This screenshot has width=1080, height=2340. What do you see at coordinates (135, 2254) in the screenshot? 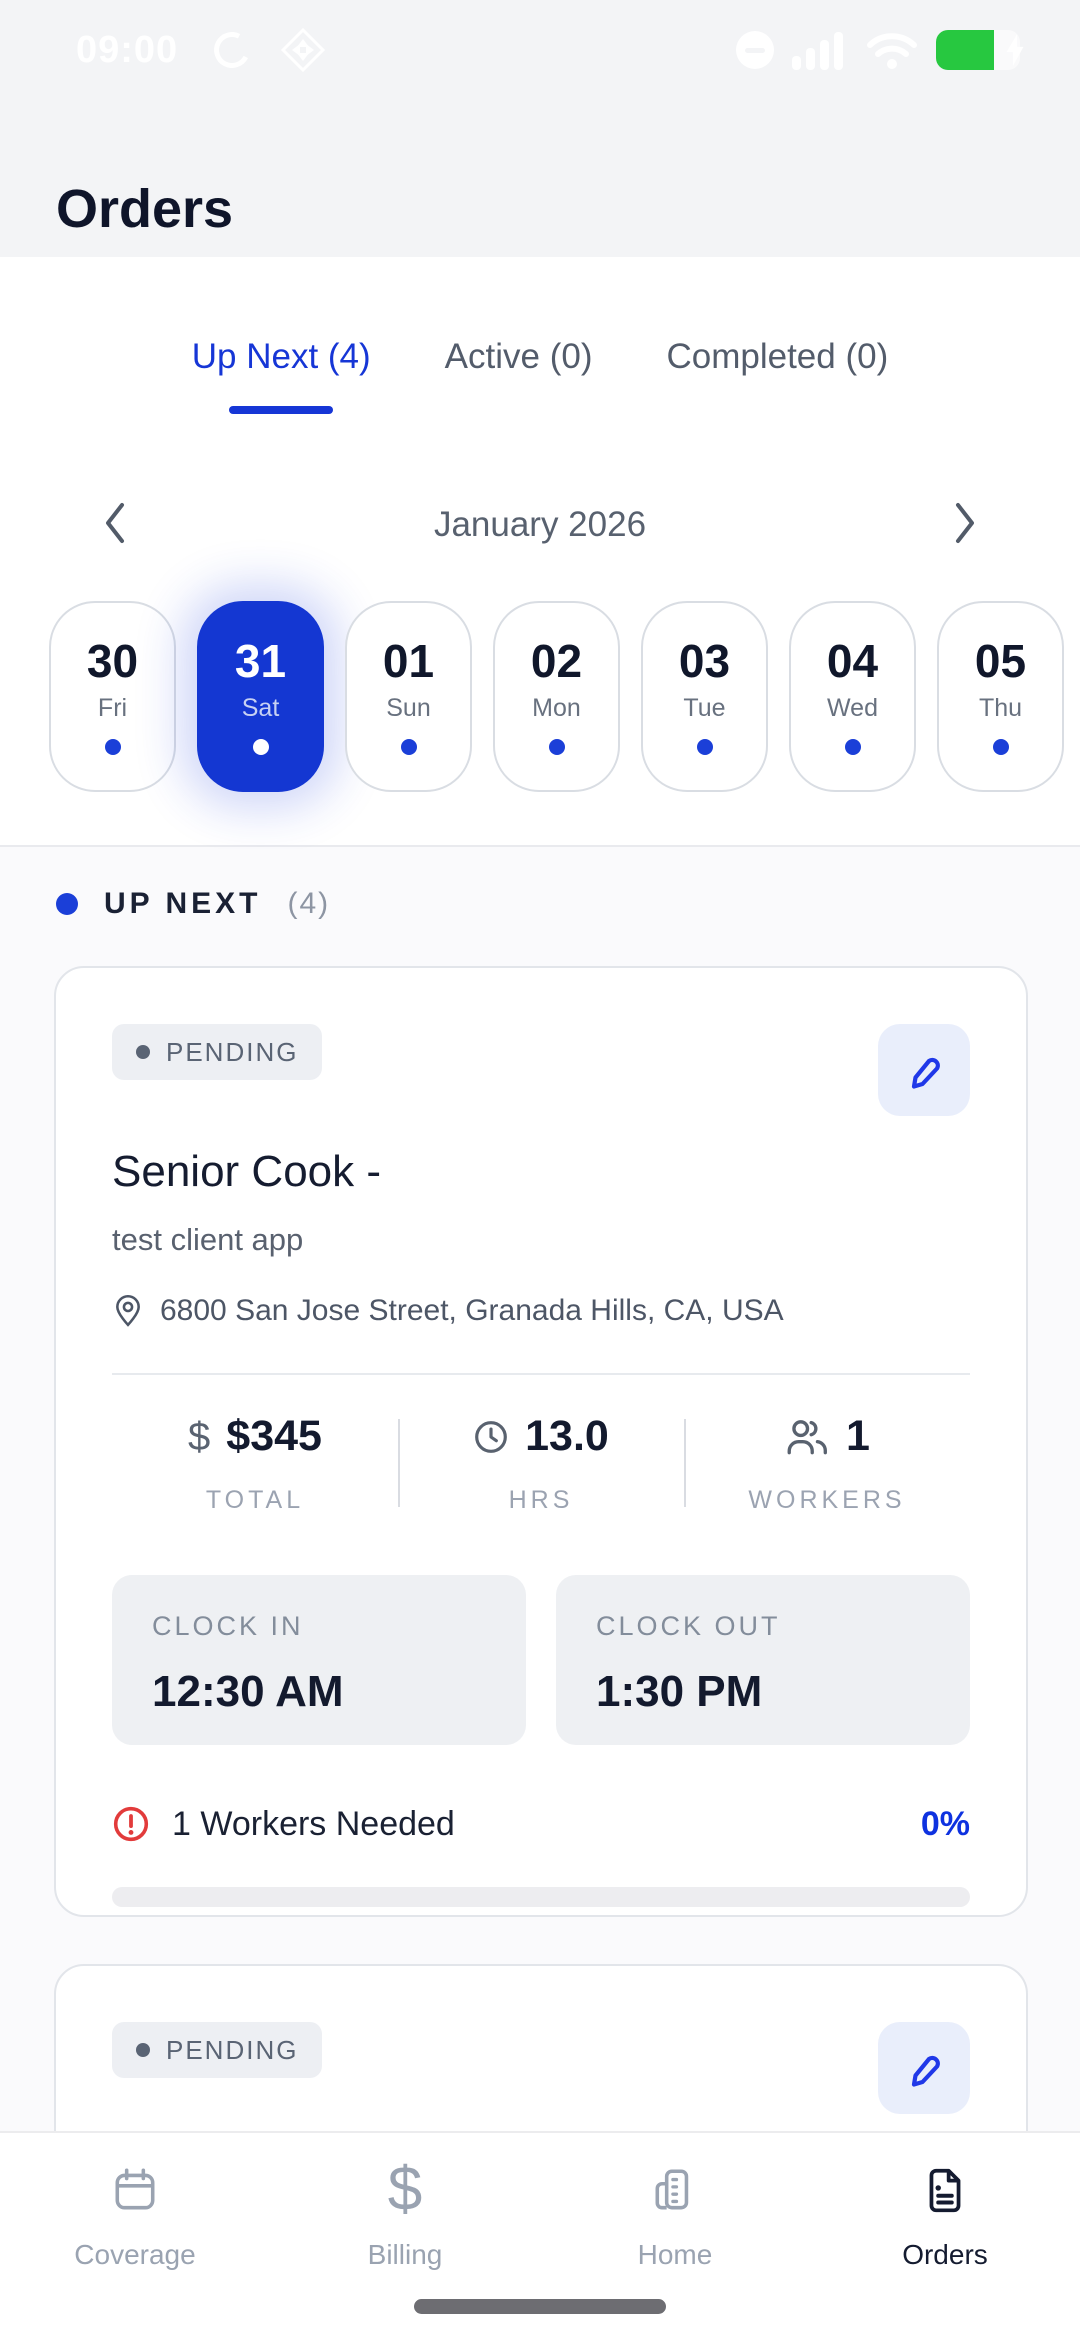
I see `nav-label: Coverage` at bounding box center [135, 2254].